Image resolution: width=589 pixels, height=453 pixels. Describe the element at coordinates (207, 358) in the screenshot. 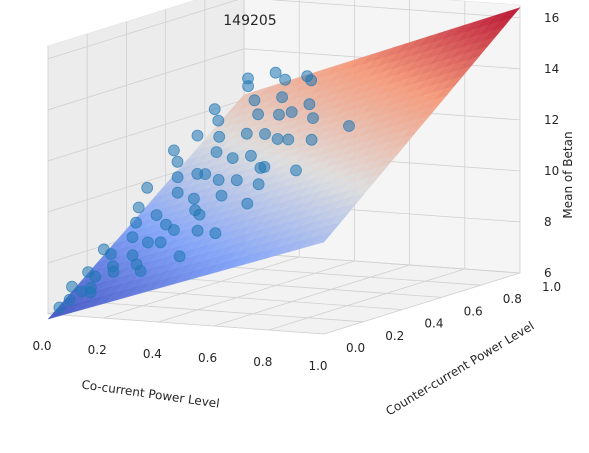

I see `x-tick-label: 0.6` at that location.